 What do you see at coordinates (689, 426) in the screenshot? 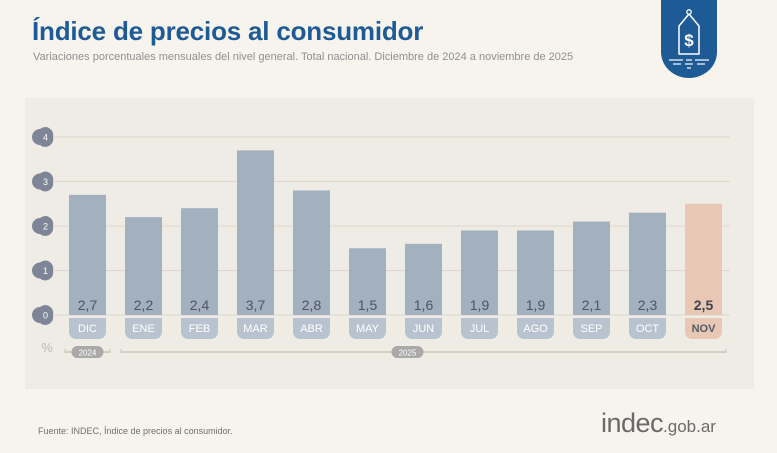
I see `brand-suffix: .gob.ar` at bounding box center [689, 426].